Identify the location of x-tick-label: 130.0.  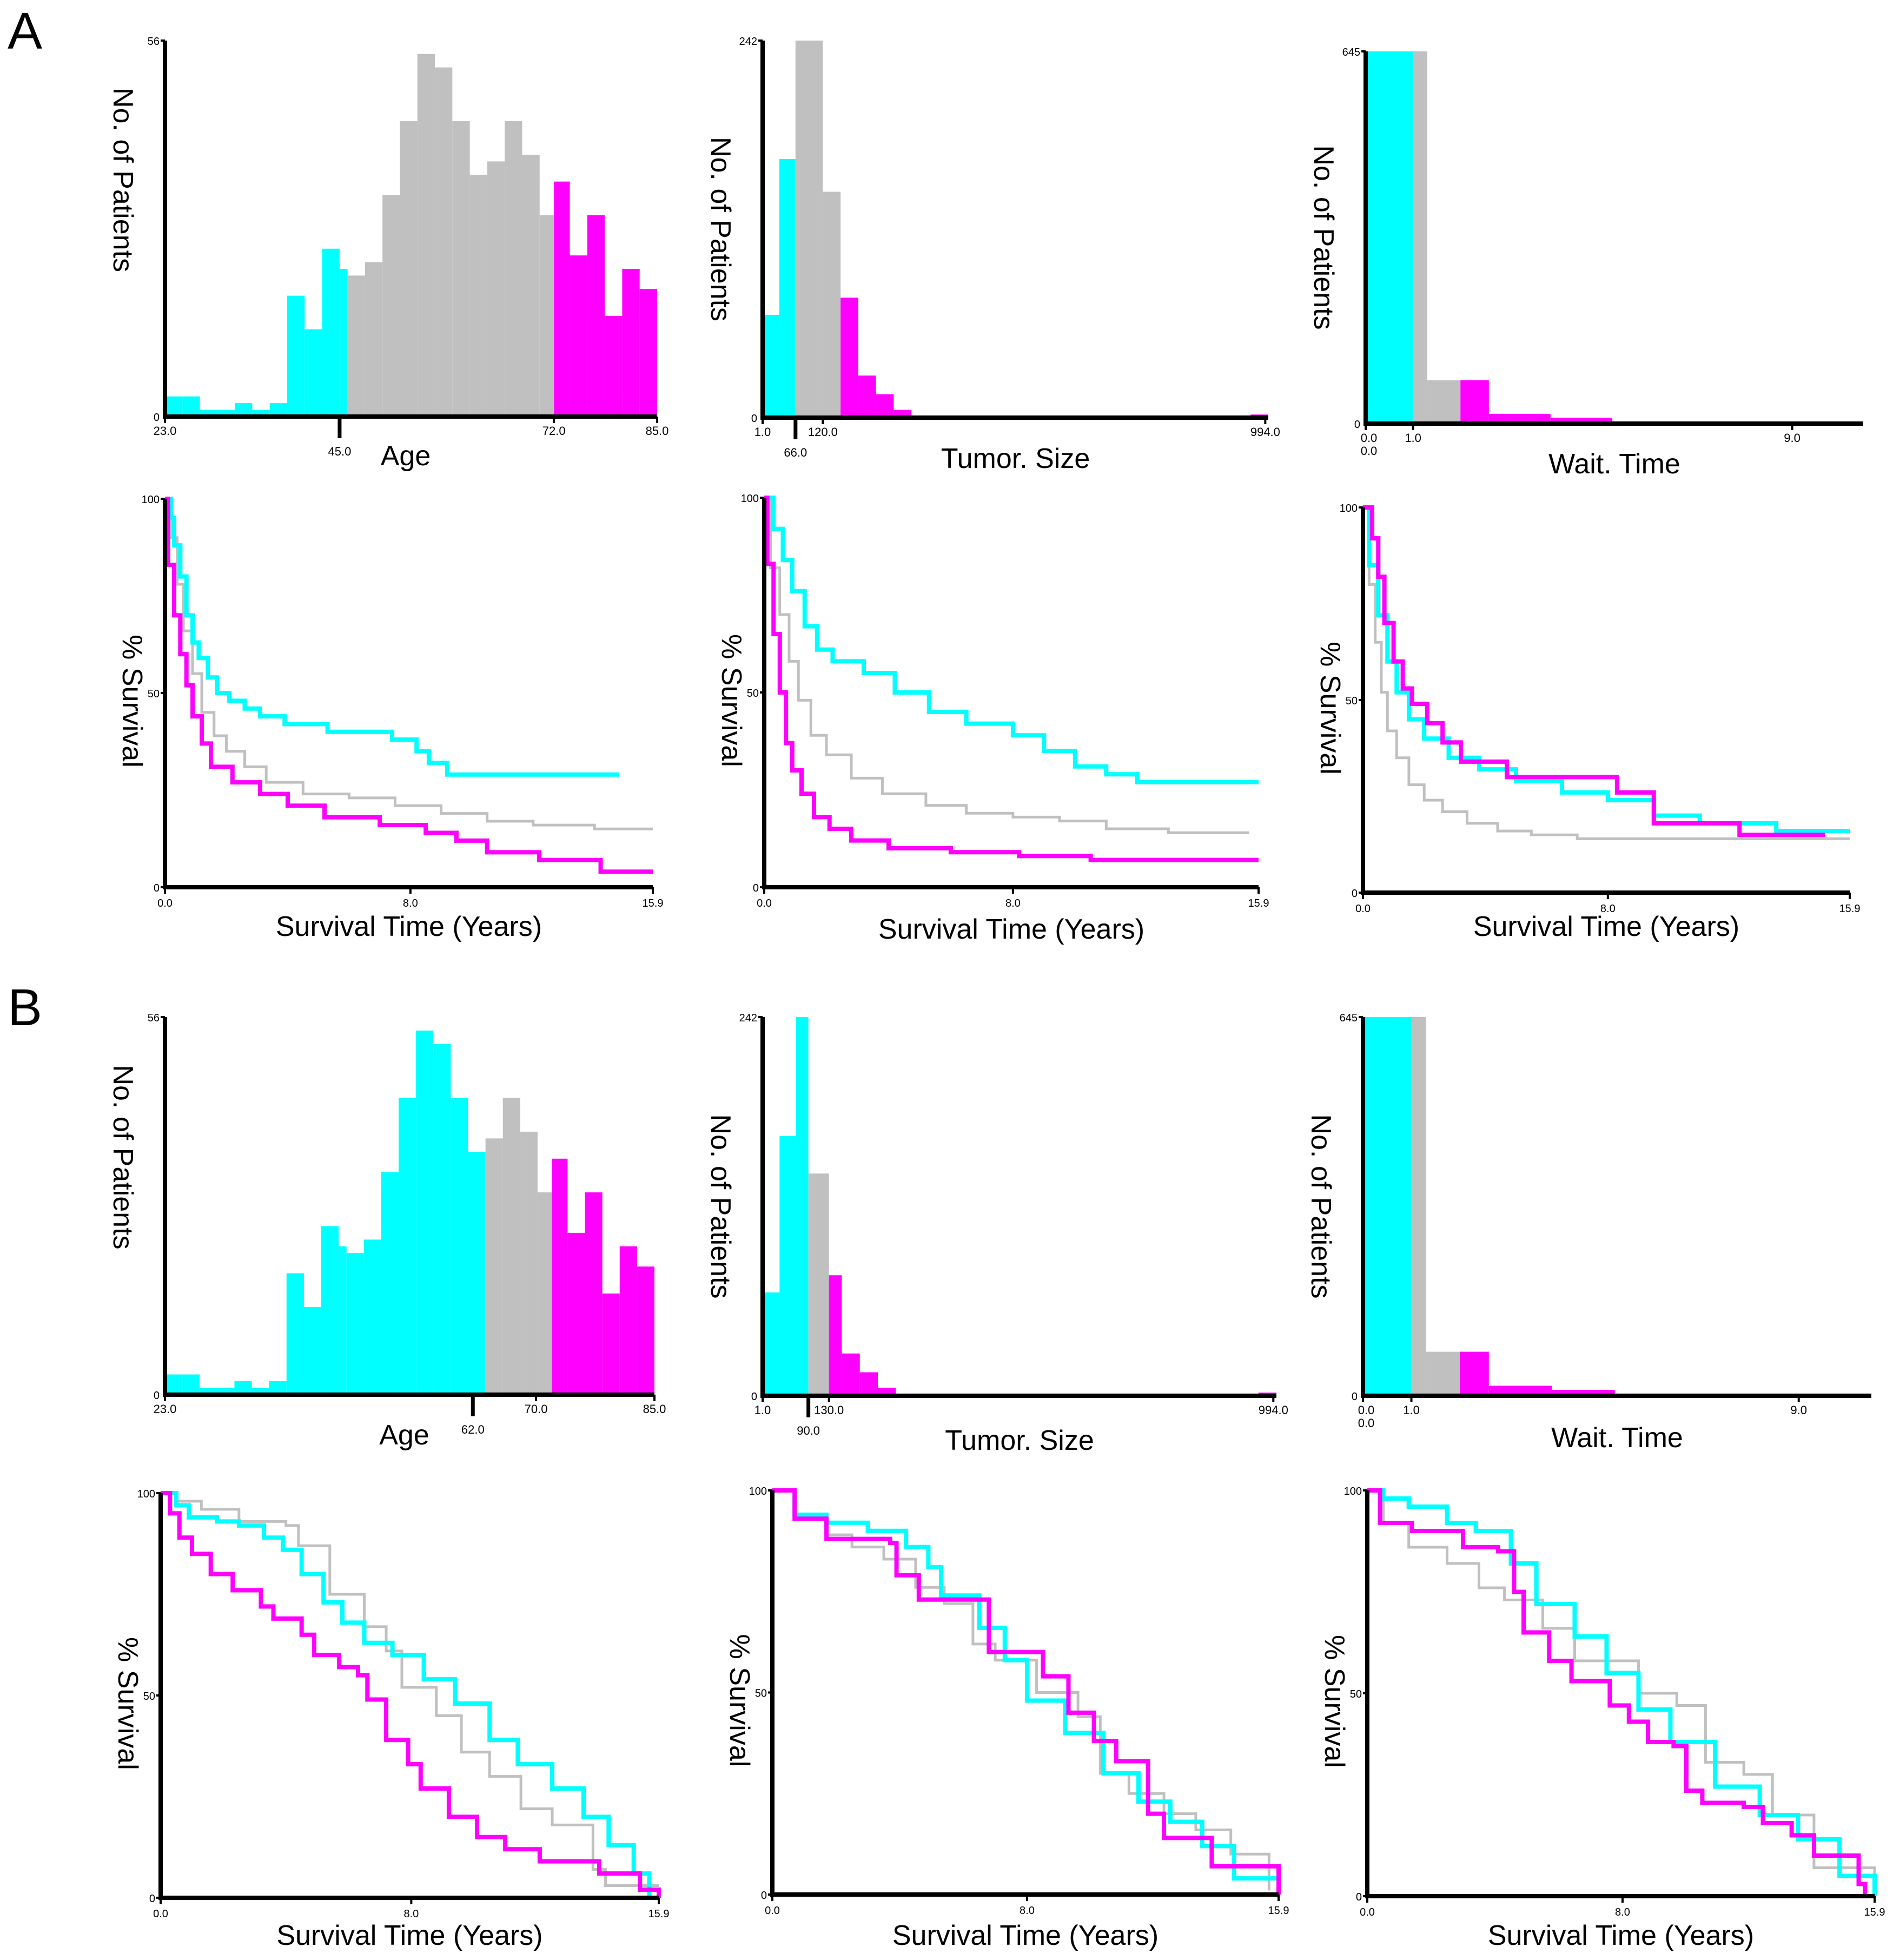
(829, 1410).